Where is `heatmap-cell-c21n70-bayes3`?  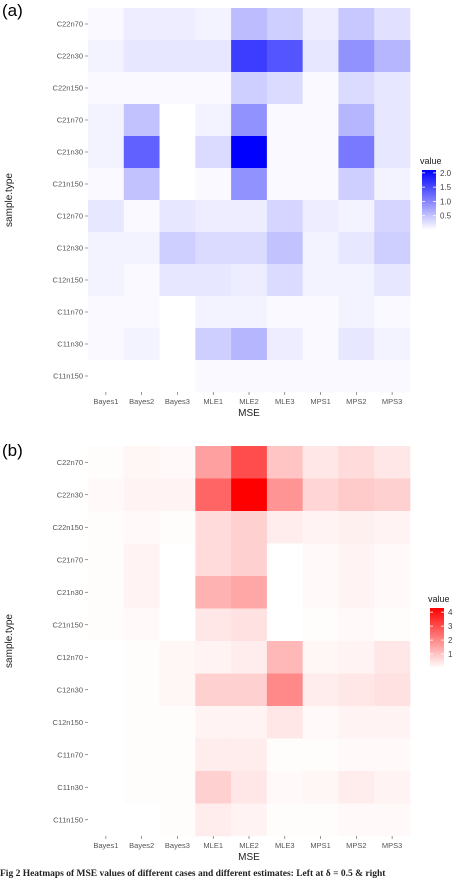 heatmap-cell-c21n70-bayes3 is located at coordinates (177, 560).